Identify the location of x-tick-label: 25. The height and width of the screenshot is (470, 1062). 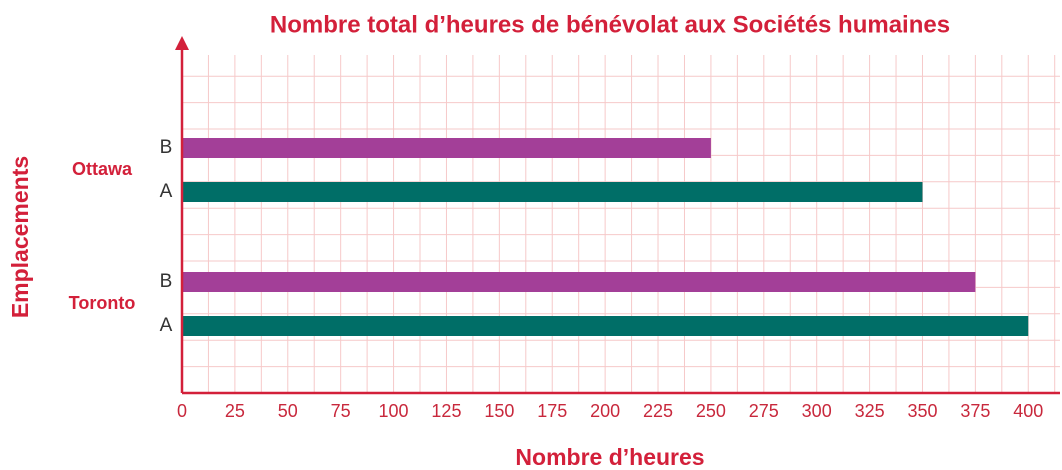
(235, 411).